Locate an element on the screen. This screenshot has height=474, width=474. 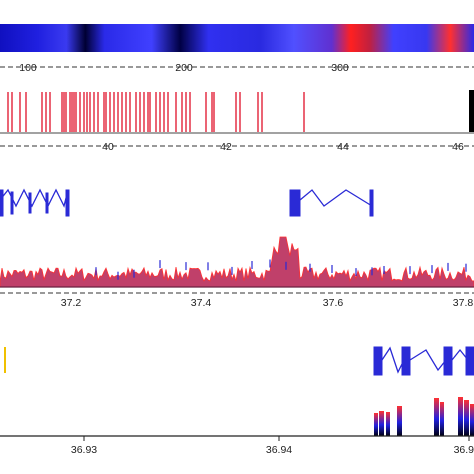
gene-model-right is located at coordinates (331, 203).